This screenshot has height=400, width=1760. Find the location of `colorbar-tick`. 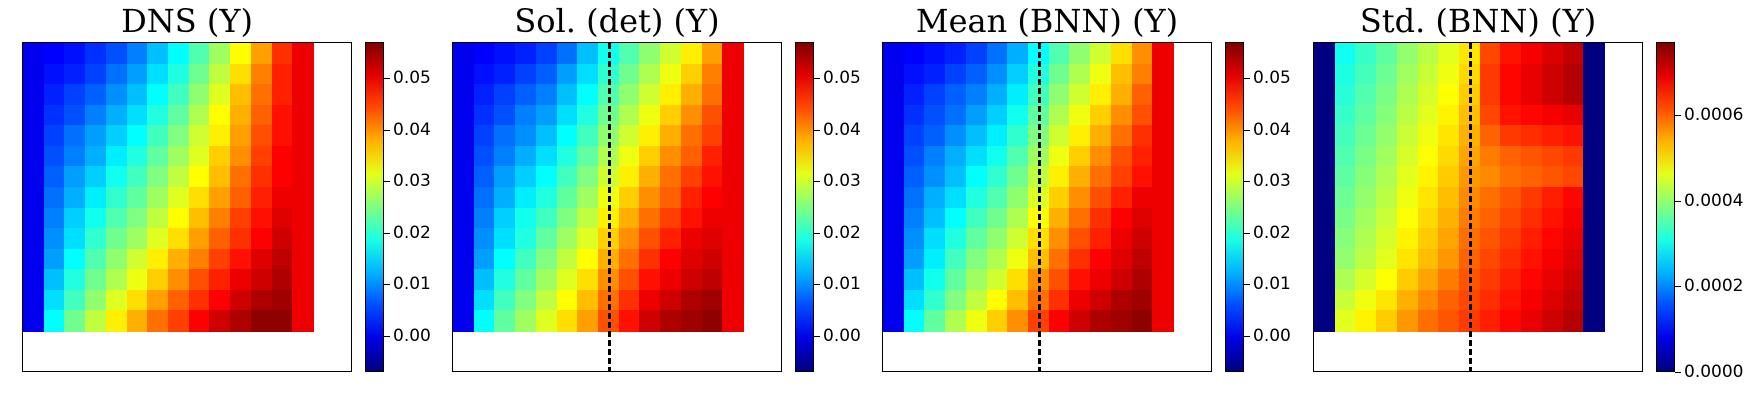

colorbar-tick is located at coordinates (1247, 285).